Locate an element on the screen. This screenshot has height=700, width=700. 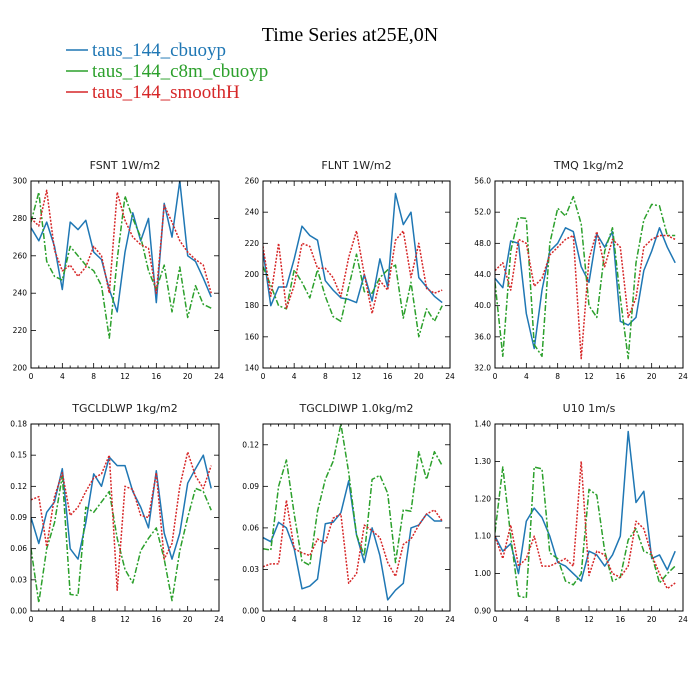
y-tick-label: 1.10 is located at coordinates (482, 536).